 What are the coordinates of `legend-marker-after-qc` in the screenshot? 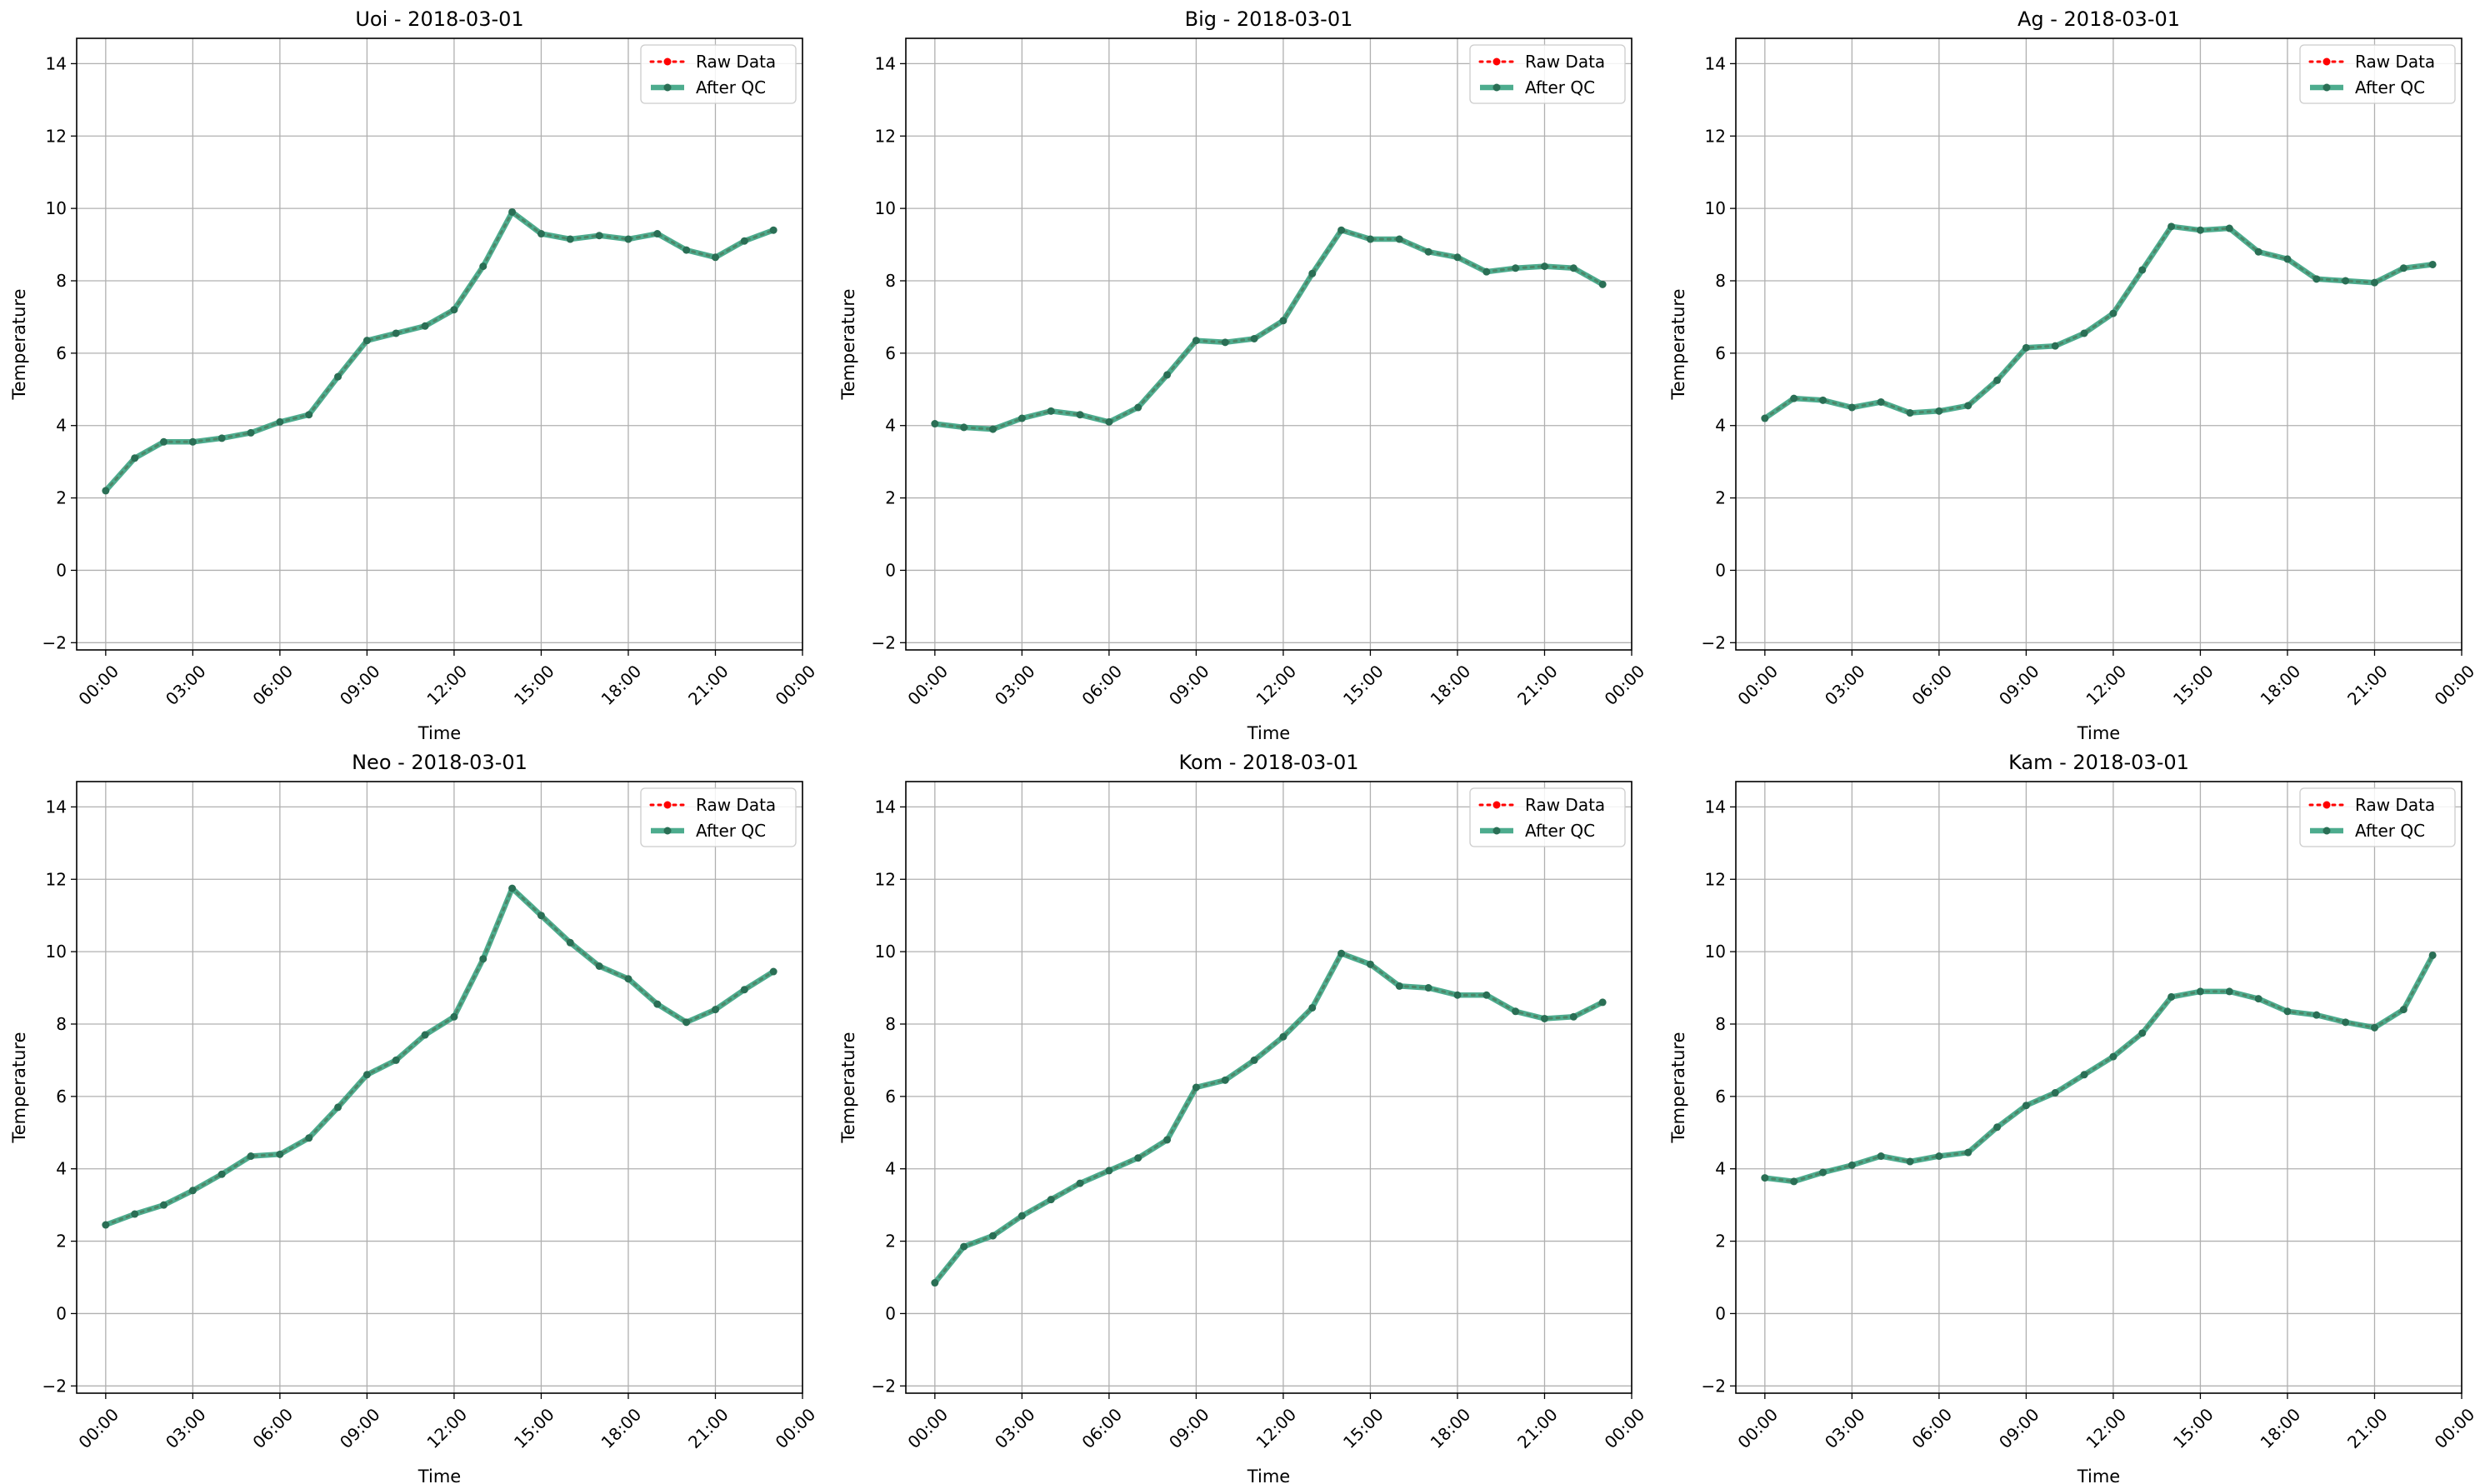 It's located at (1496, 87).